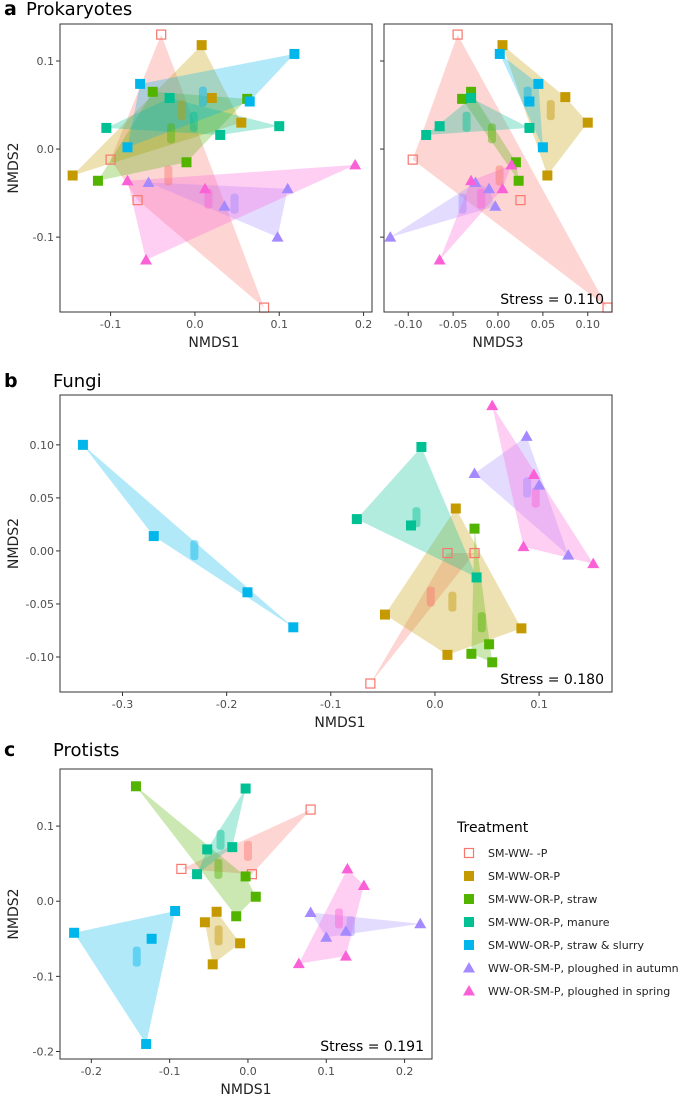 This screenshot has height=1096, width=685. What do you see at coordinates (498, 324) in the screenshot?
I see `x-tick-label: 0.00` at bounding box center [498, 324].